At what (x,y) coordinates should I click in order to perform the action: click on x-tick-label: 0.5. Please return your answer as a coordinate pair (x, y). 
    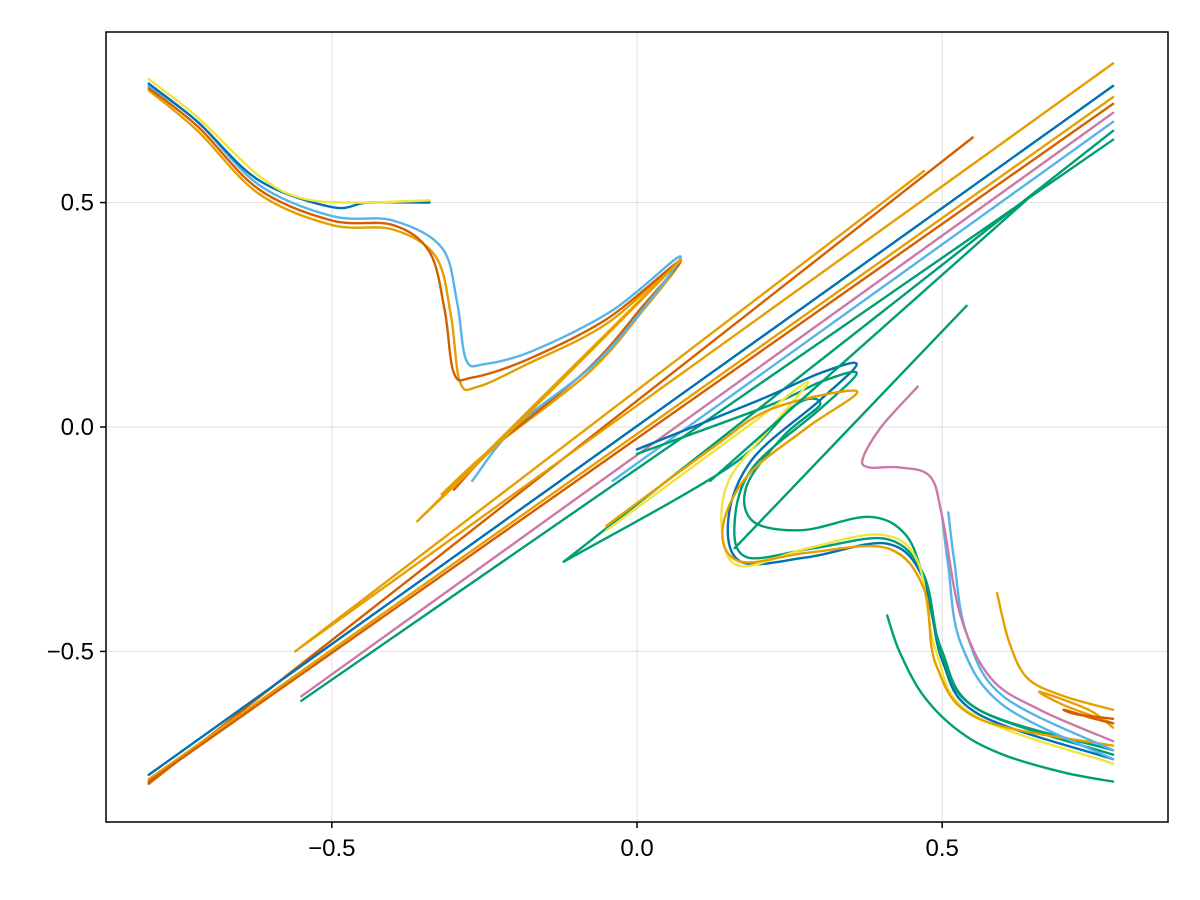
    Looking at the image, I should click on (941, 848).